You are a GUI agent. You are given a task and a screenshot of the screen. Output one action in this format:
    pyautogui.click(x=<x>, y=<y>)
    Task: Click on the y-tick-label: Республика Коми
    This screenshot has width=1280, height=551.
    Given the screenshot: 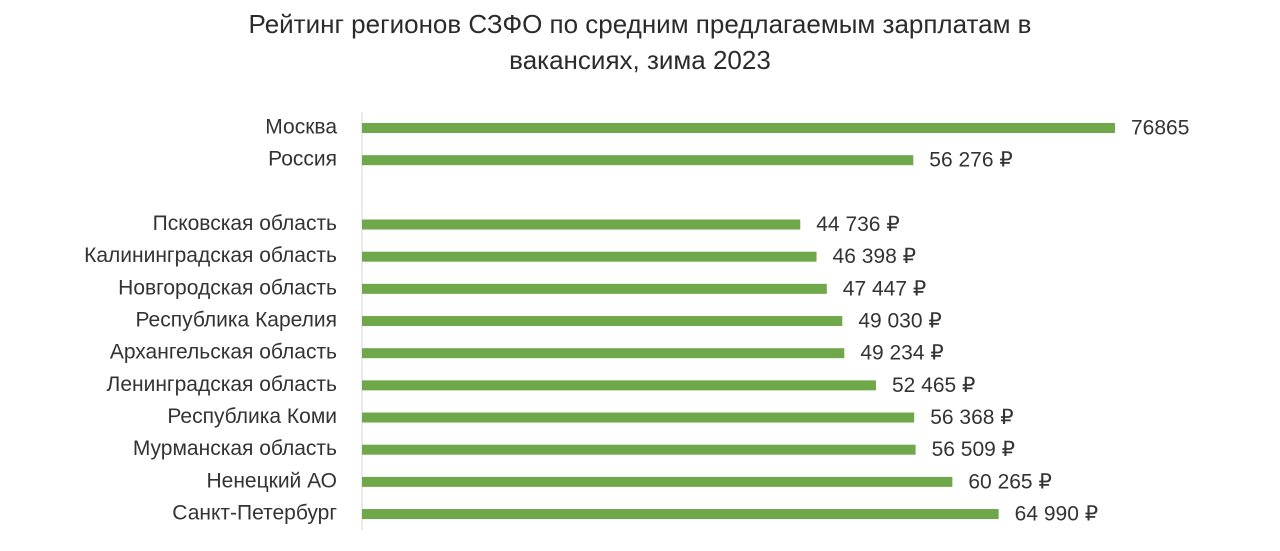 What is the action you would take?
    pyautogui.click(x=252, y=416)
    